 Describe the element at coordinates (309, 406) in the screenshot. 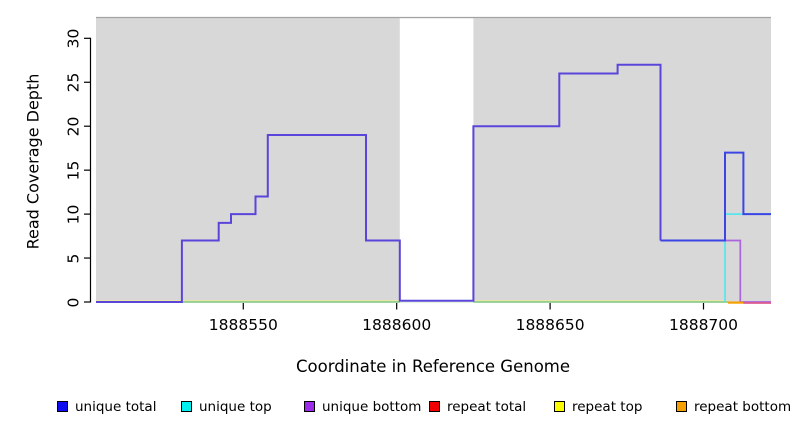

I see `legend-swatch-unique-bottom` at that location.